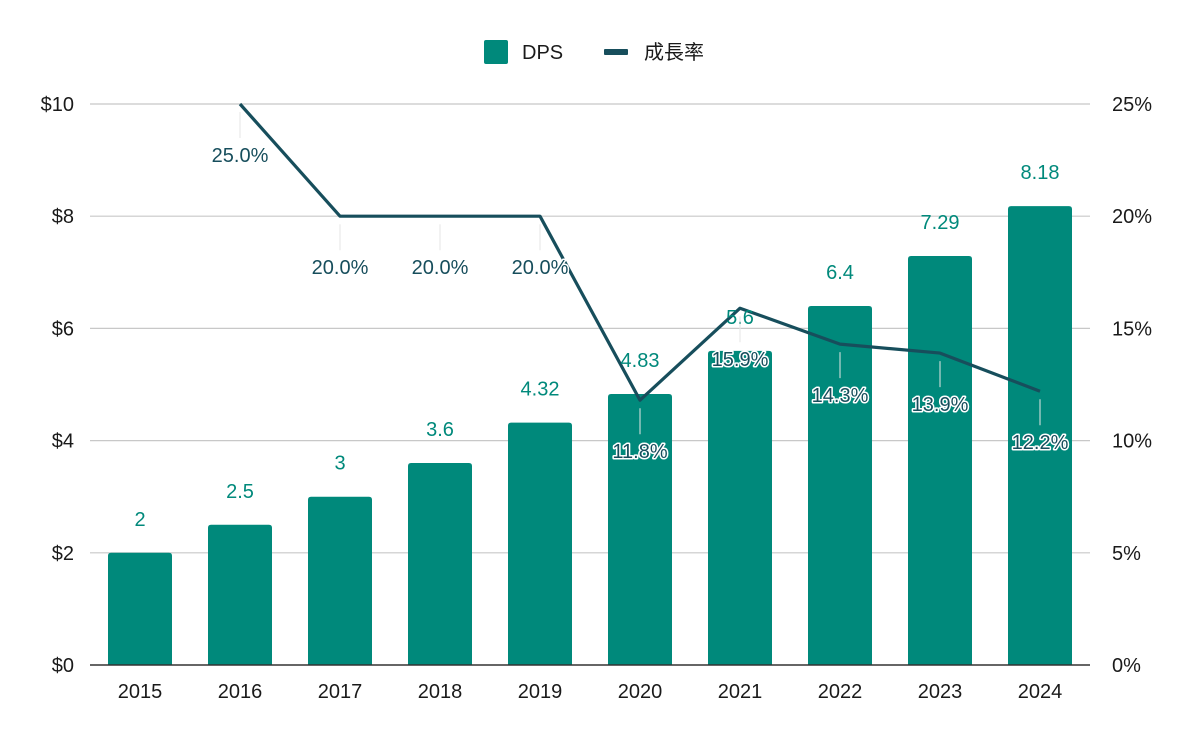 The image size is (1200, 747). Describe the element at coordinates (1126, 666) in the screenshot. I see `y-right-tick-label: 0%` at that location.